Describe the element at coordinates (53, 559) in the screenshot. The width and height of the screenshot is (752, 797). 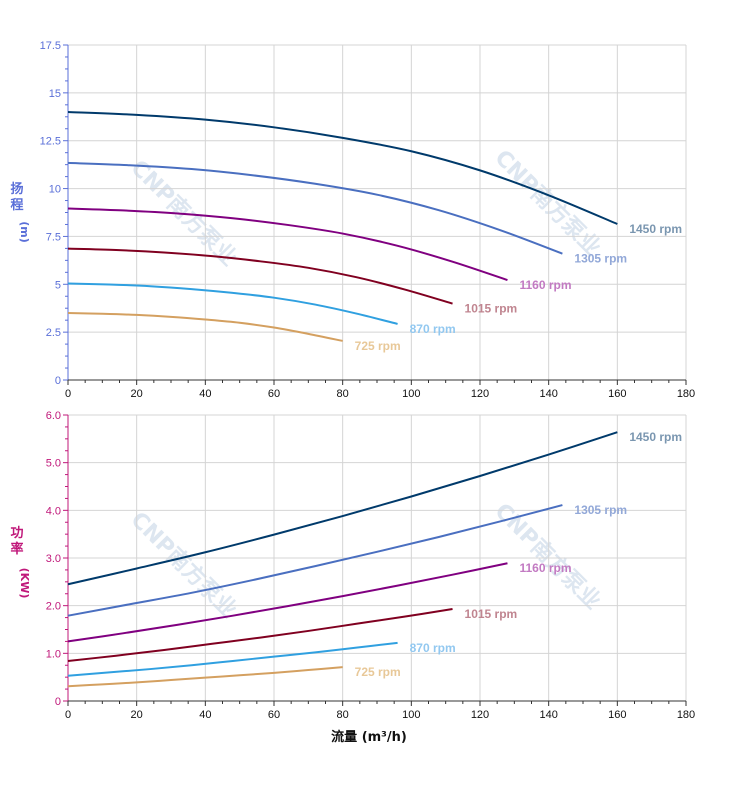
I see `y-tick-label: 3.0` at that location.